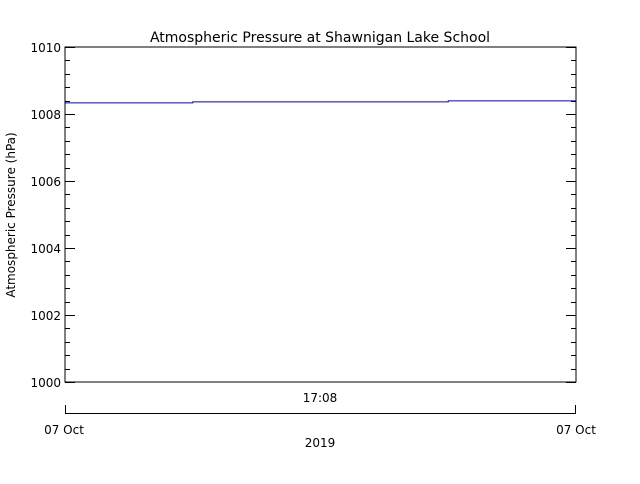 Image resolution: width=640 pixels, height=484 pixels. I want to click on y-tick-label: 1004, so click(45, 249).